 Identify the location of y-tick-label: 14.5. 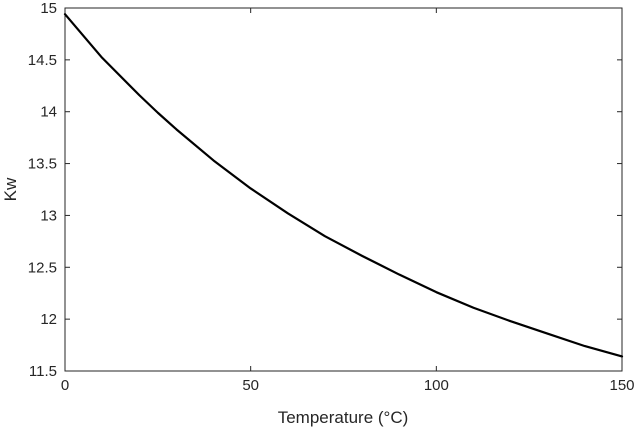
(42, 60).